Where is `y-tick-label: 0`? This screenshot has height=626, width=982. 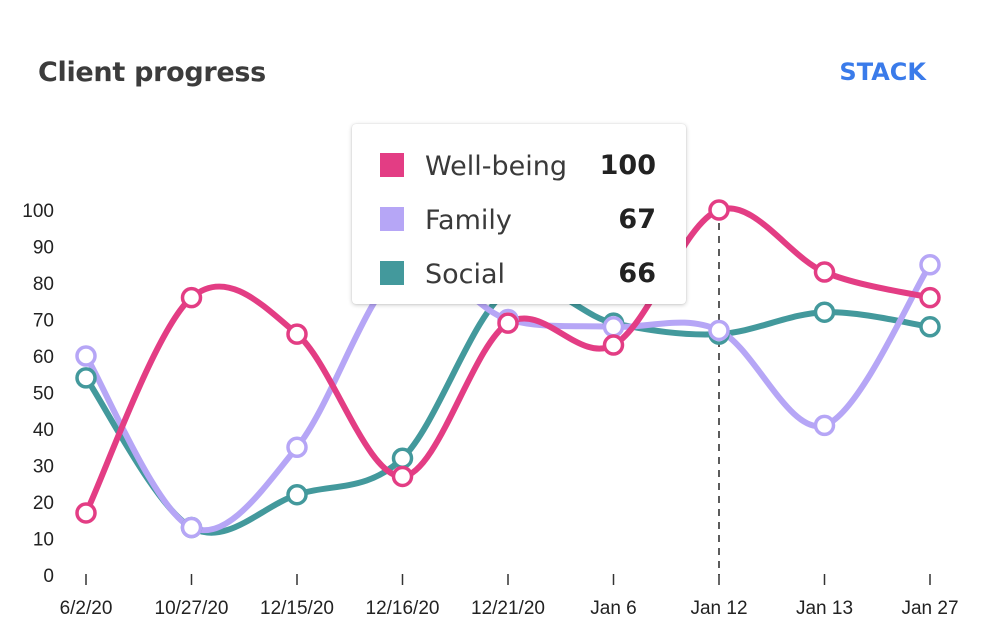
y-tick-label: 0 is located at coordinates (48, 576).